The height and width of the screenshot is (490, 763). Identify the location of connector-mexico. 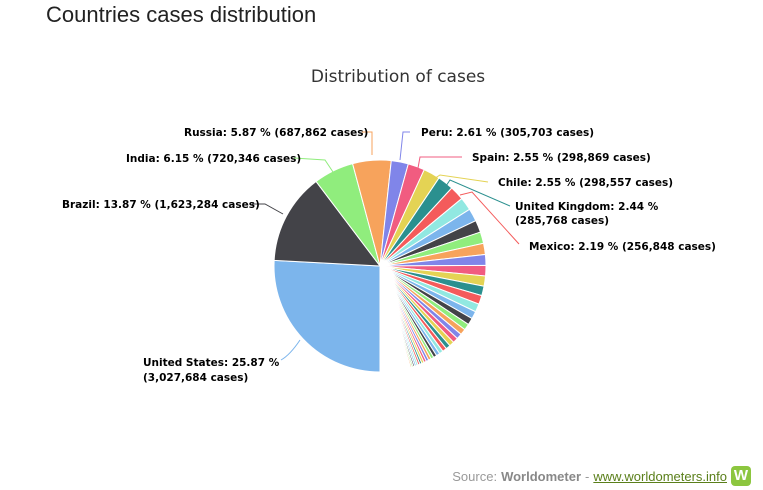
(489, 218).